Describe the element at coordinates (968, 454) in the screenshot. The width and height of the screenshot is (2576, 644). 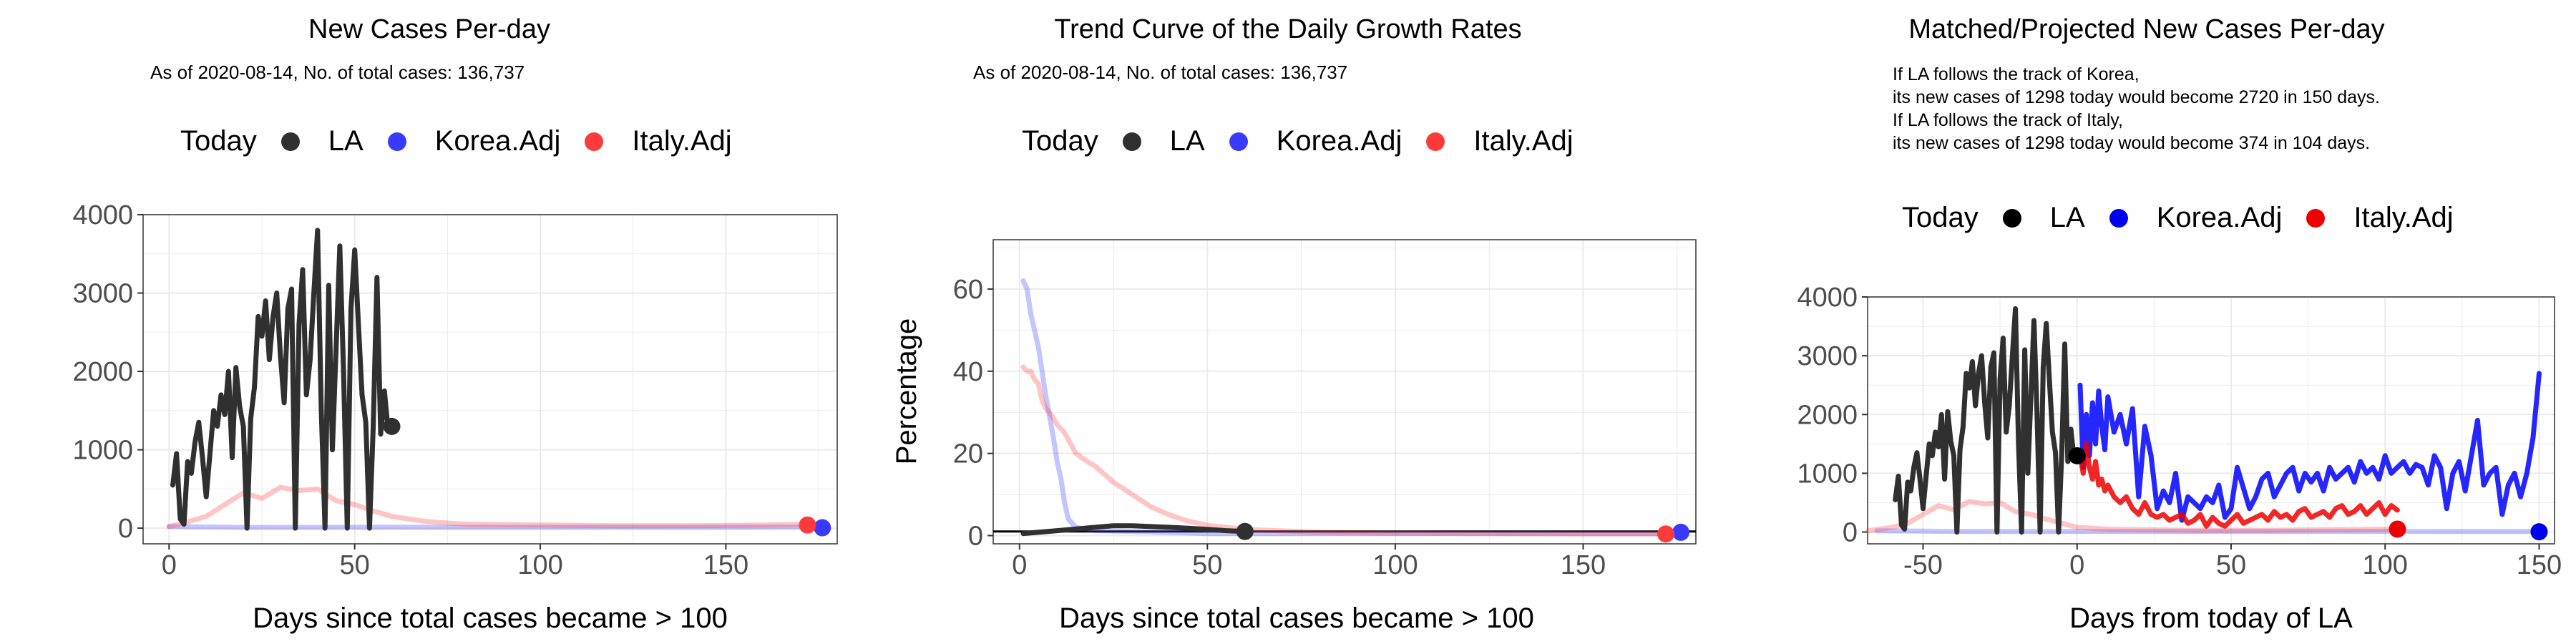
I see `y-tick-label: 20` at that location.